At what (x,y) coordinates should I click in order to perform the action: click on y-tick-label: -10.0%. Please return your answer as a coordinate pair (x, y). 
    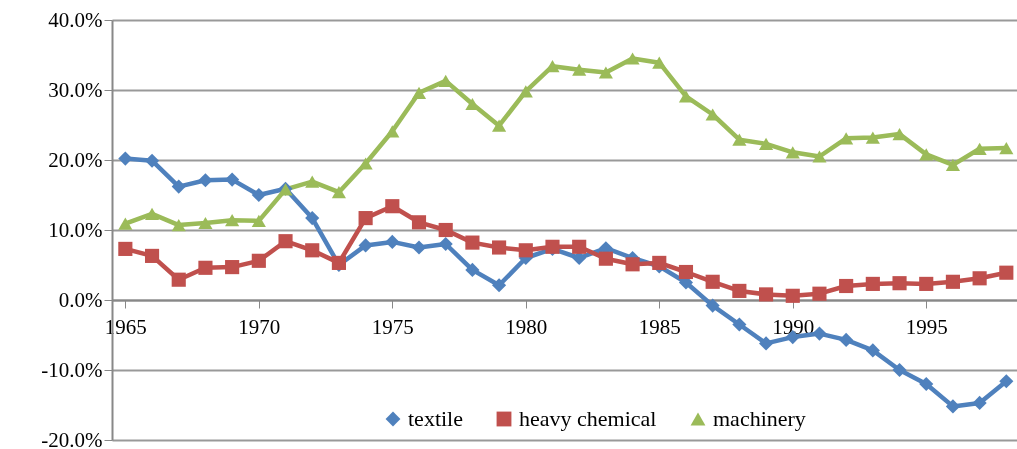
    Looking at the image, I should click on (72, 369).